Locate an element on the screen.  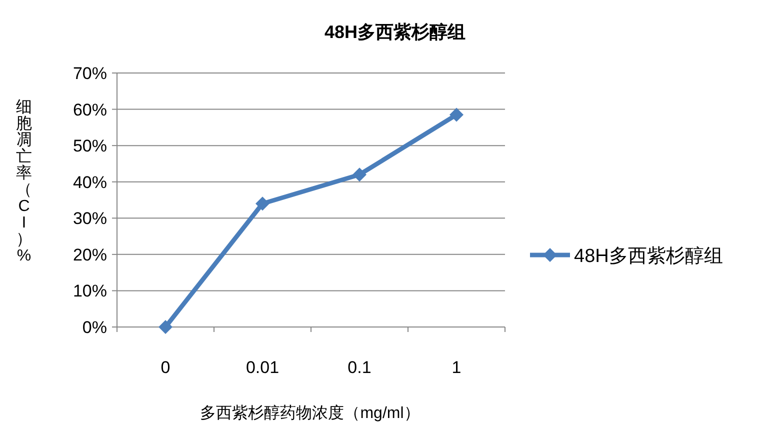
text: 细胞凋亡率（CI）% is located at coordinates (24, 181).